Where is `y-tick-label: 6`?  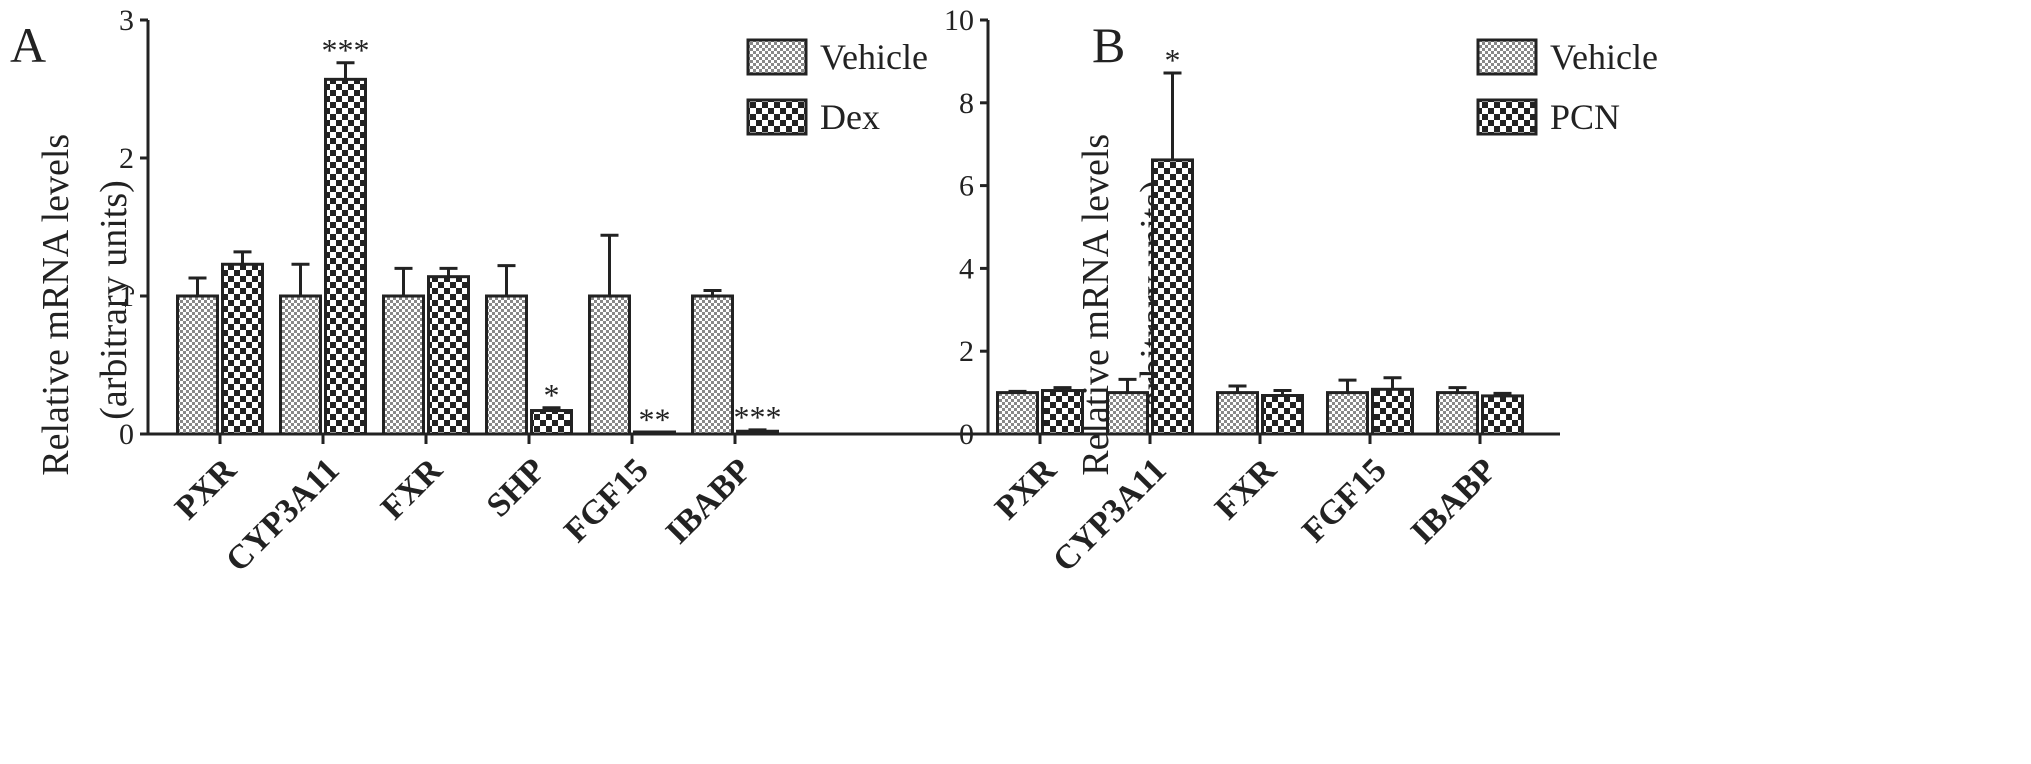
y-tick-label: 6 is located at coordinates (966, 186).